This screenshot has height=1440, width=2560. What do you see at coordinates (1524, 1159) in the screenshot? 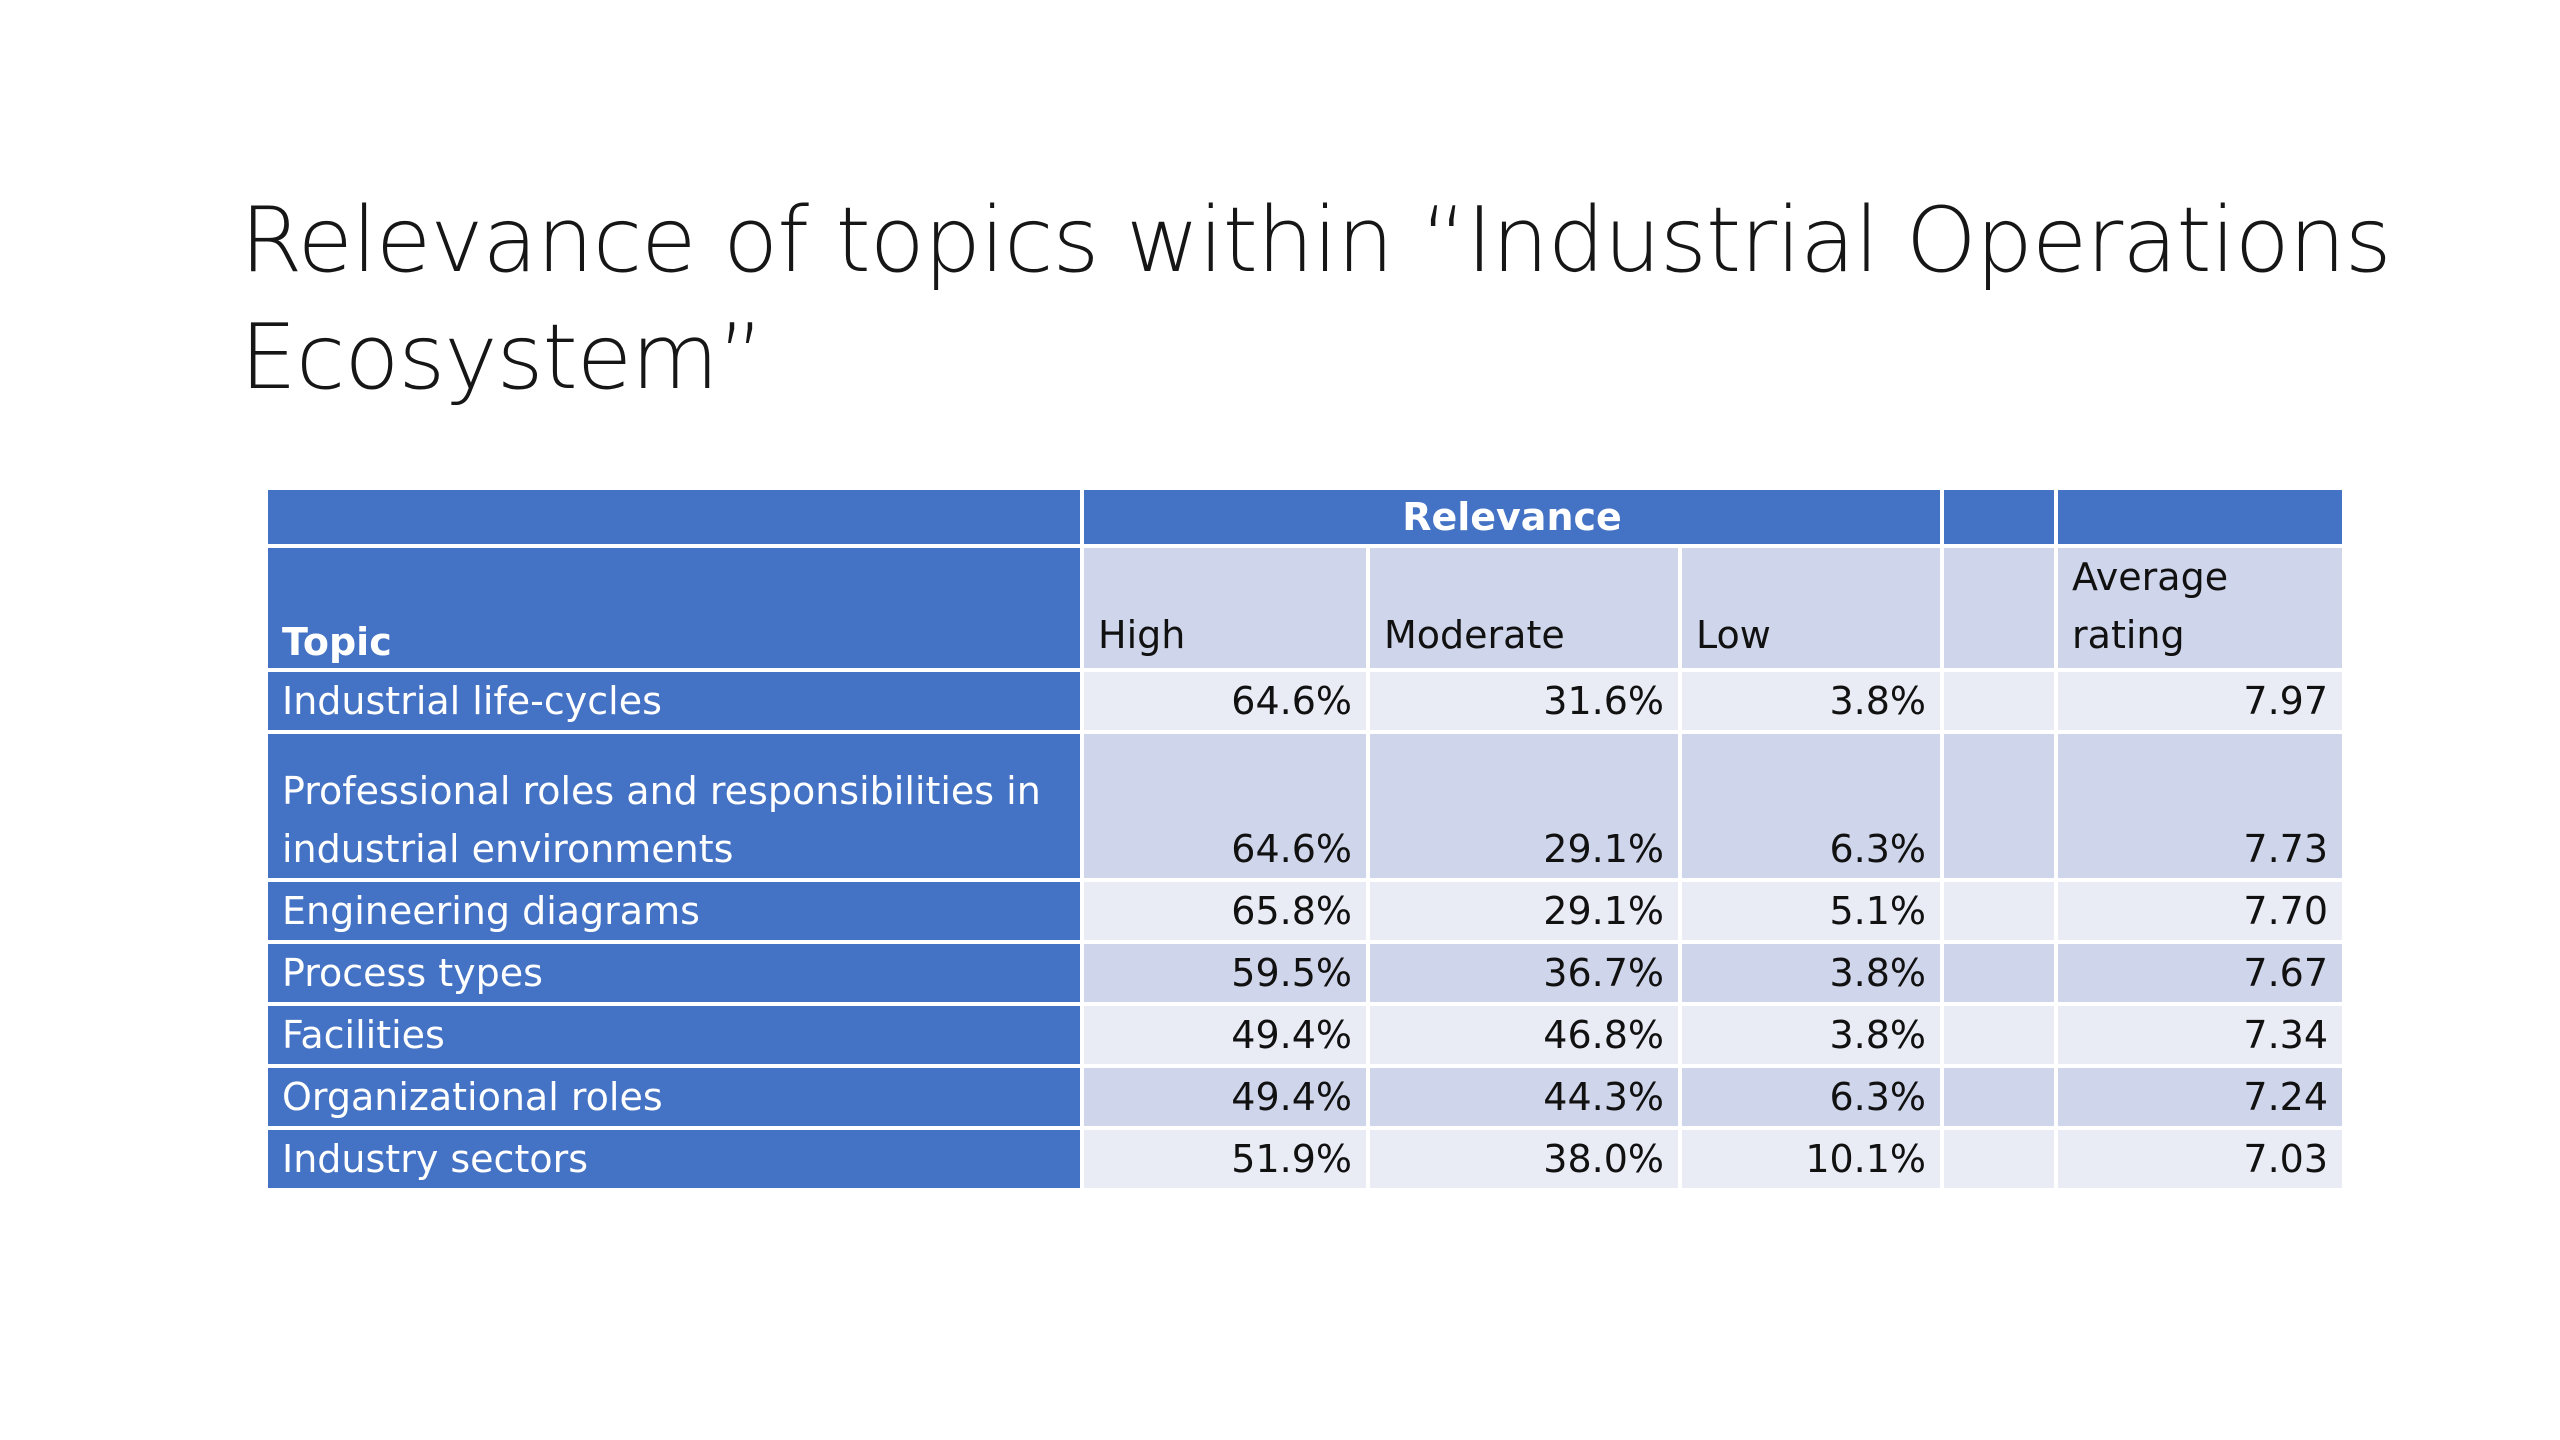
I see `moderate-cell: 38.0%` at bounding box center [1524, 1159].